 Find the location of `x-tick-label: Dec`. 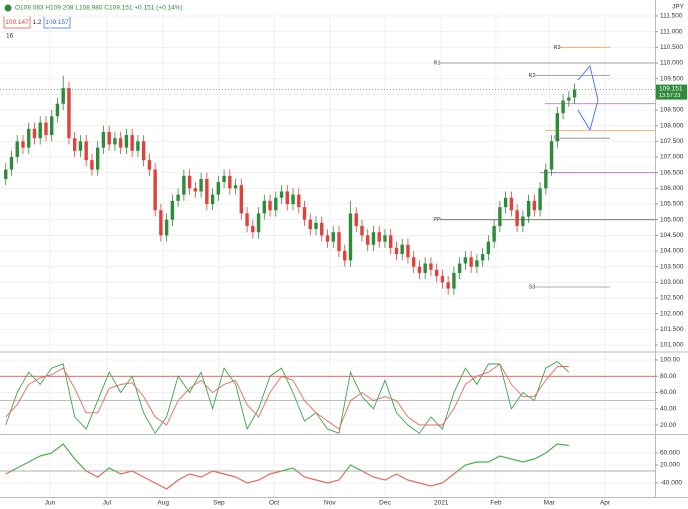

x-tick-label: Dec is located at coordinates (385, 503).